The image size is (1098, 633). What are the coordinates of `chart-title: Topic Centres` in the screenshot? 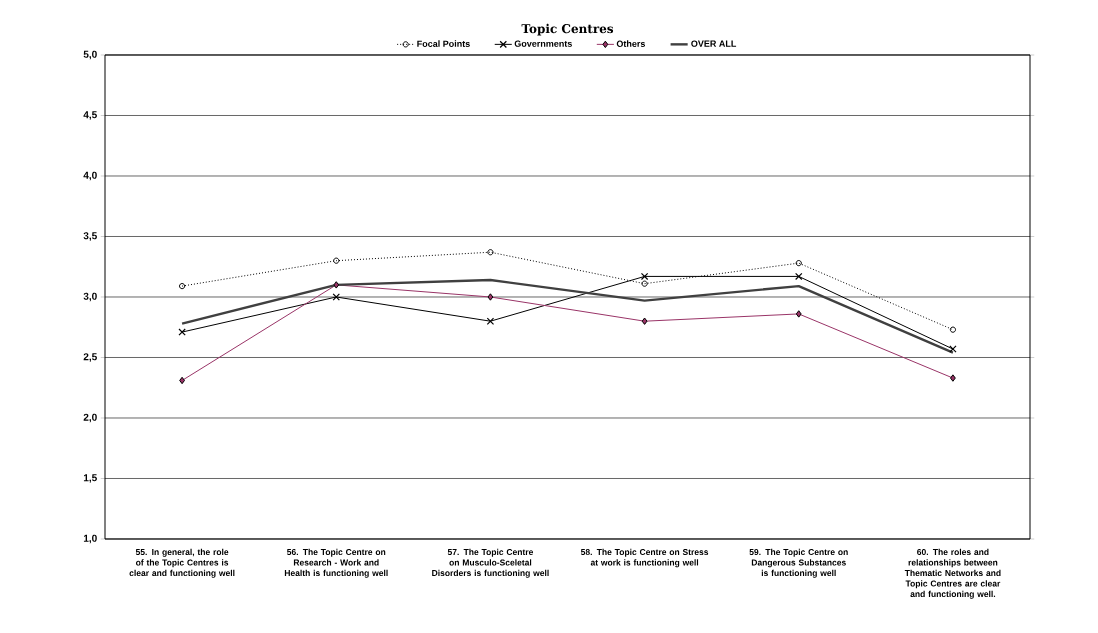 It's located at (567, 29).